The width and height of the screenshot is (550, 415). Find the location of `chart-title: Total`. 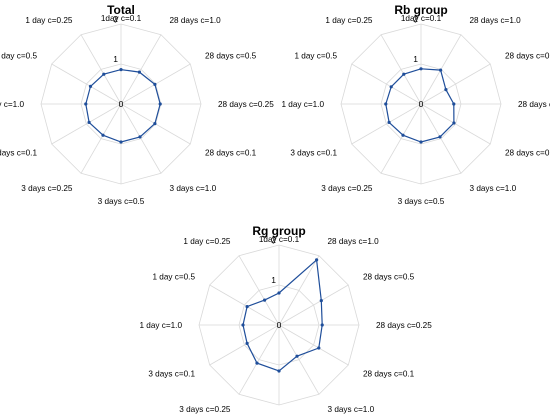

chart-title: Total is located at coordinates (121, 10).